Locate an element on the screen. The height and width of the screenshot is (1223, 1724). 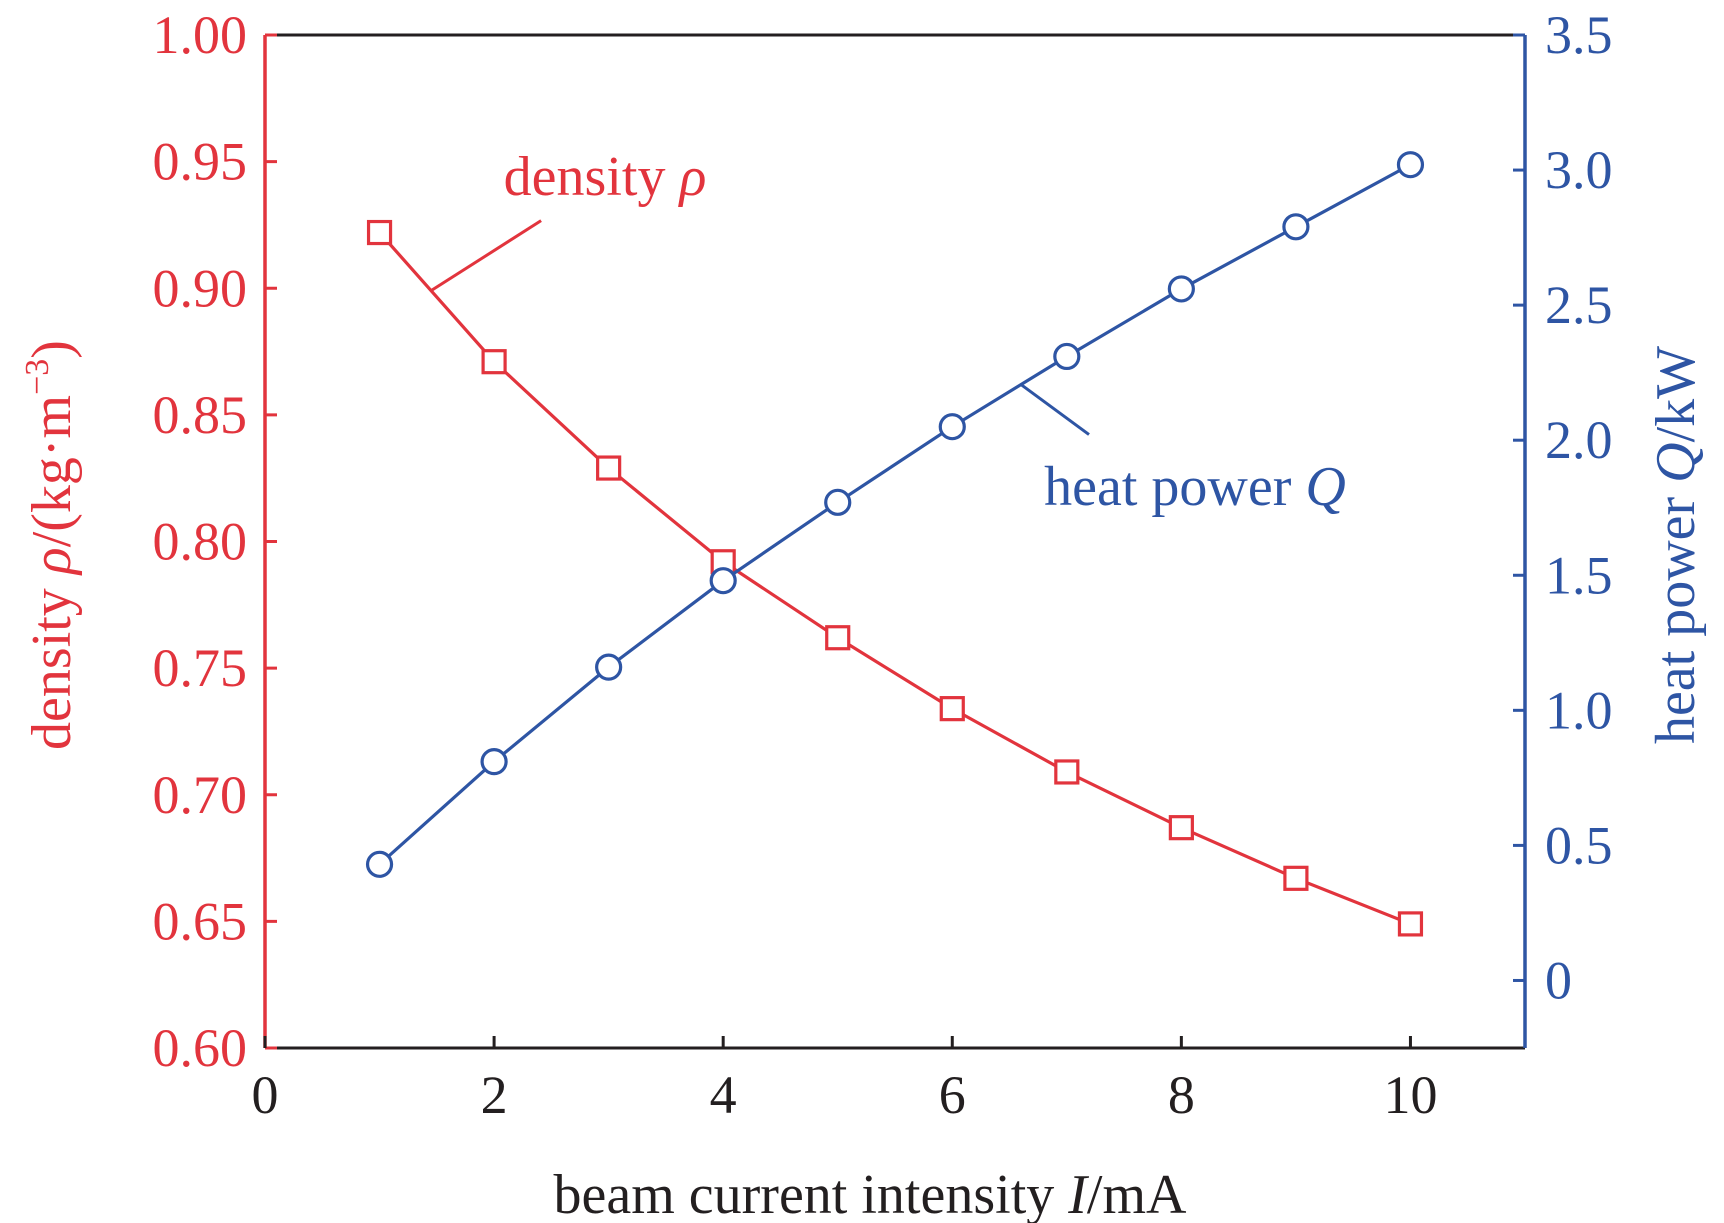
left-y-tick-label: 0.80 is located at coordinates (200, 542).